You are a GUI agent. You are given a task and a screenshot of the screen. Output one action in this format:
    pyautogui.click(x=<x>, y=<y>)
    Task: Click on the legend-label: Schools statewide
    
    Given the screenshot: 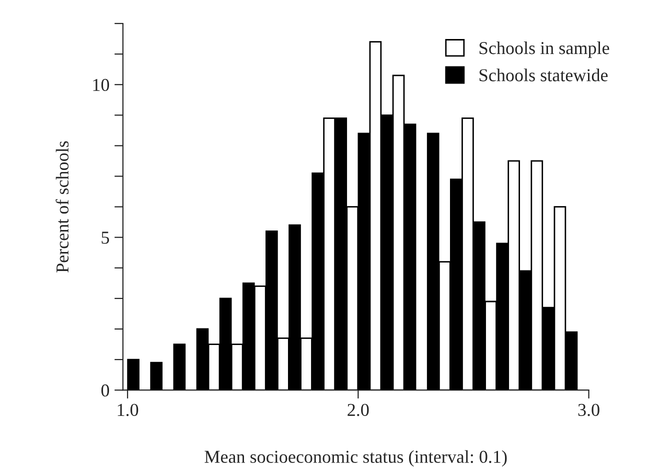 What is the action you would take?
    pyautogui.click(x=544, y=75)
    